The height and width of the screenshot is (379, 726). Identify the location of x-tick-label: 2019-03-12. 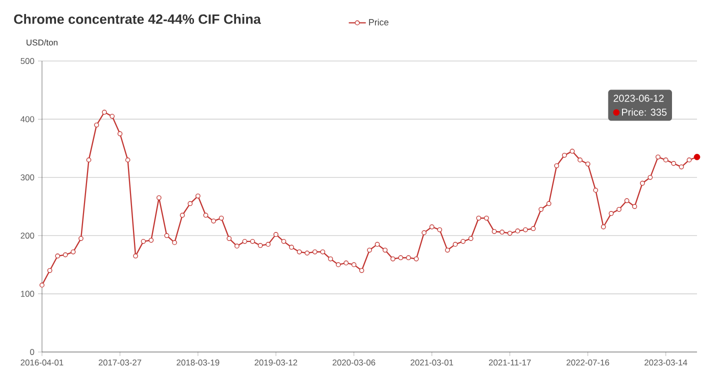
(276, 363).